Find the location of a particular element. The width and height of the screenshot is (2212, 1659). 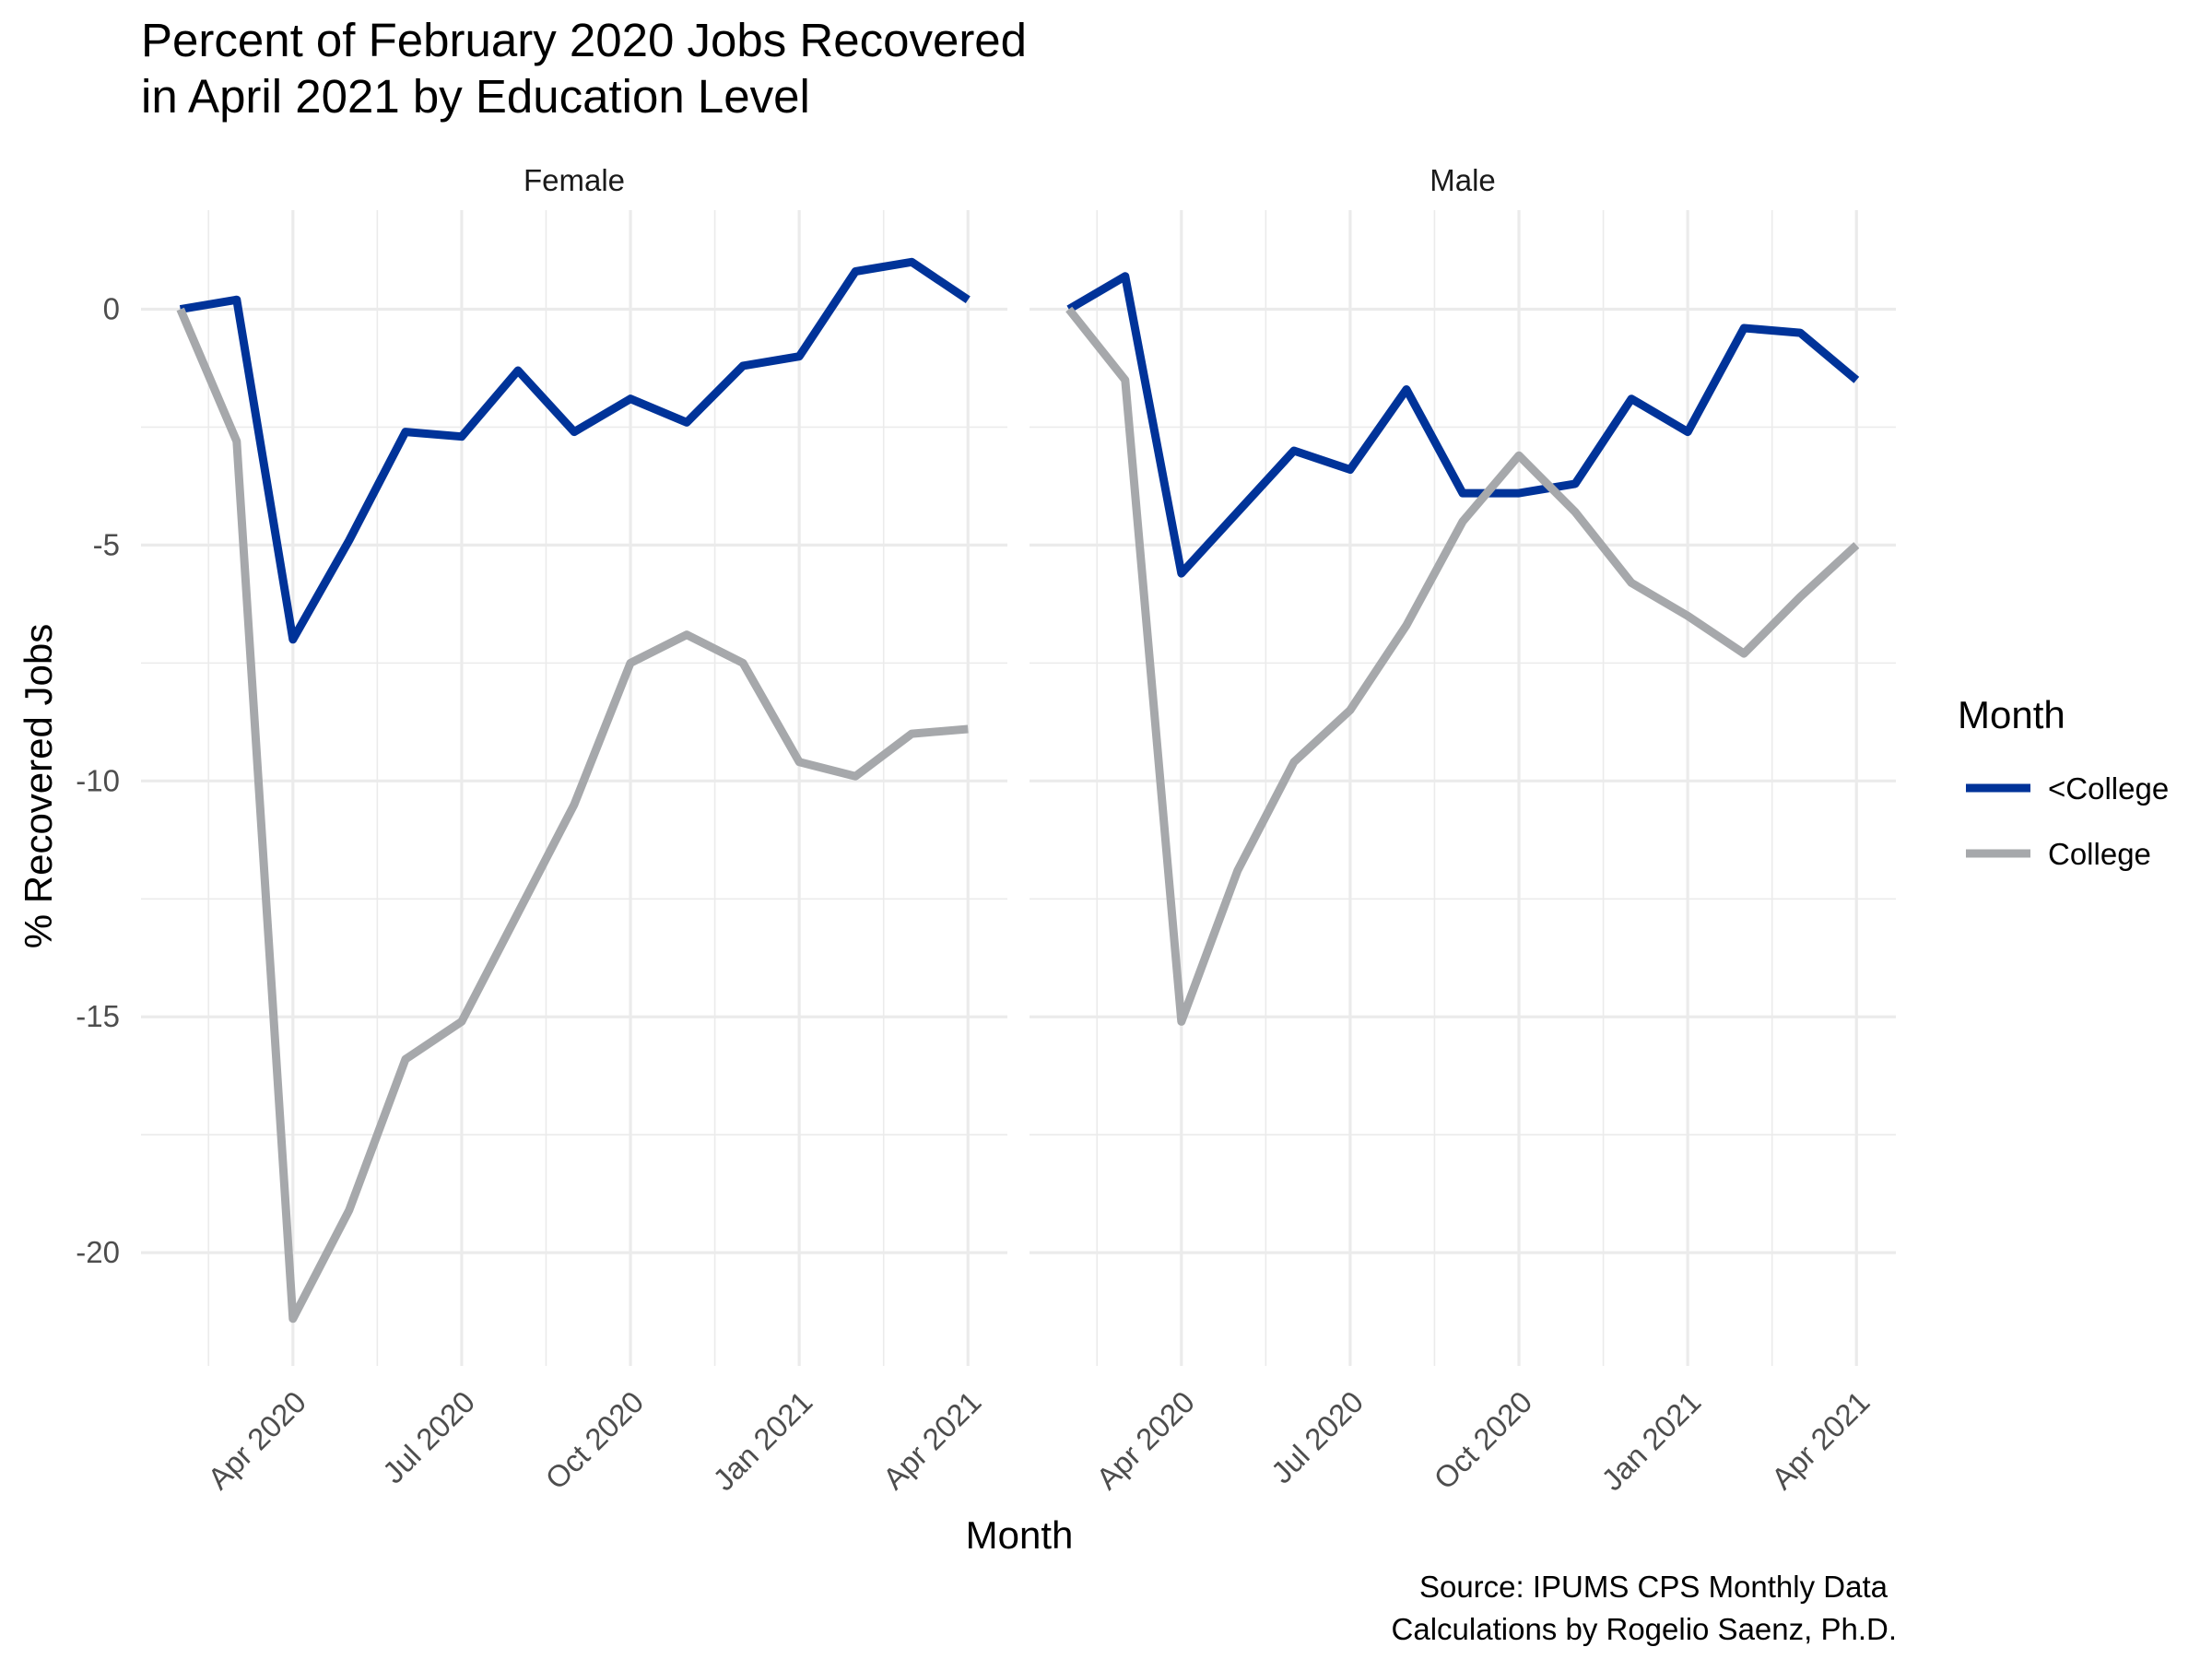

caption-source: Source: IPUMS CPS Monthly Data is located at coordinates (1653, 1587).